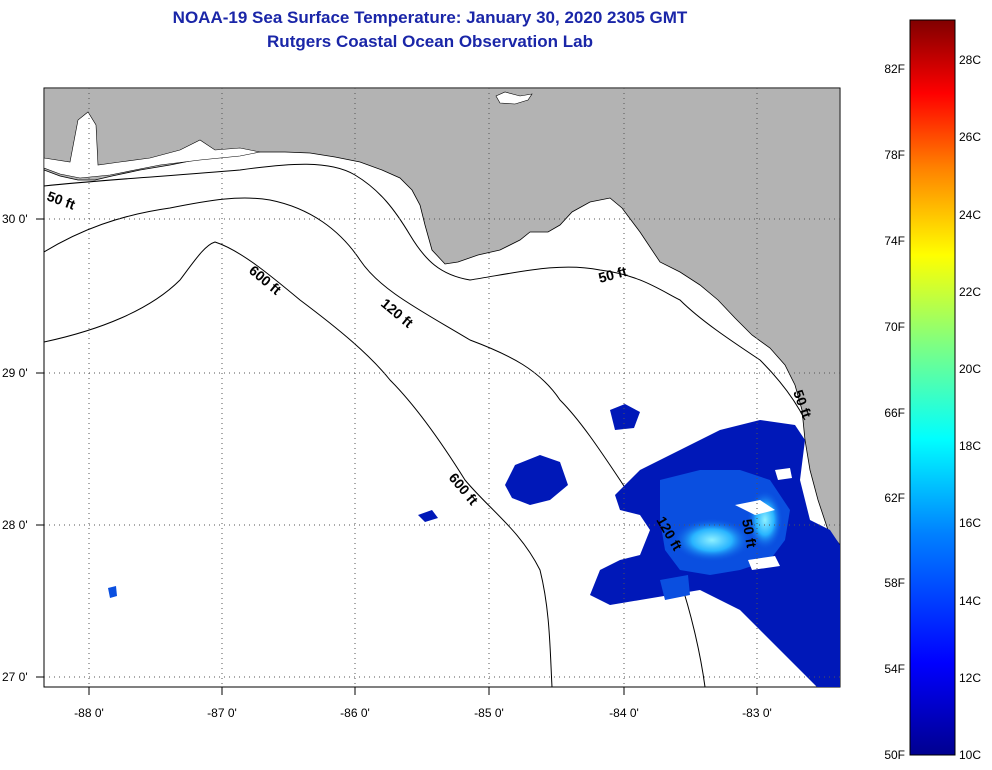 This screenshot has height=770, width=992. What do you see at coordinates (970, 215) in the screenshot?
I see `cb-c-label: 24C` at bounding box center [970, 215].